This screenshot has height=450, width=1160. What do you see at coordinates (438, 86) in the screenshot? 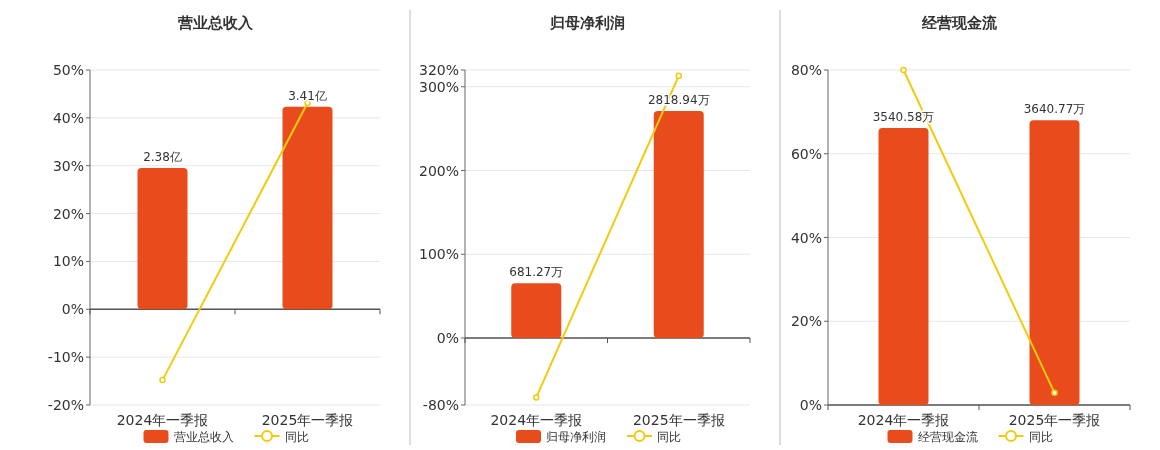
I see `y-tick-label: 300%` at bounding box center [438, 86].